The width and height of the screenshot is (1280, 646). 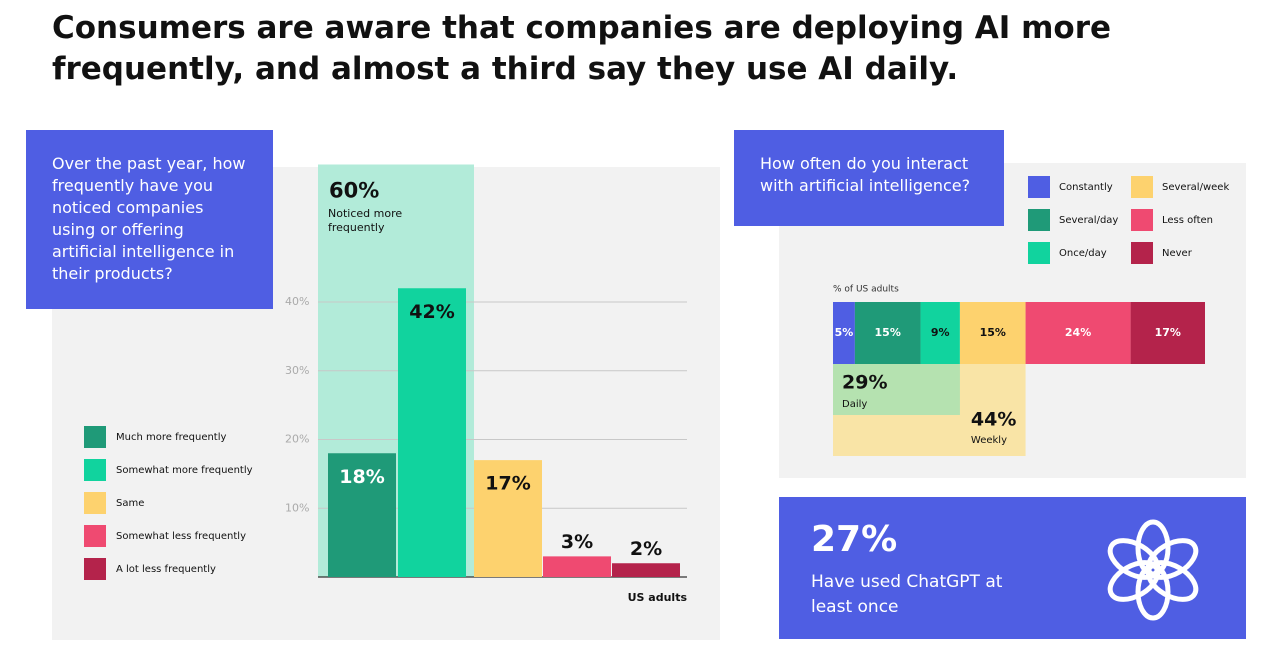 I want to click on segment-label: 9%, so click(x=940, y=332).